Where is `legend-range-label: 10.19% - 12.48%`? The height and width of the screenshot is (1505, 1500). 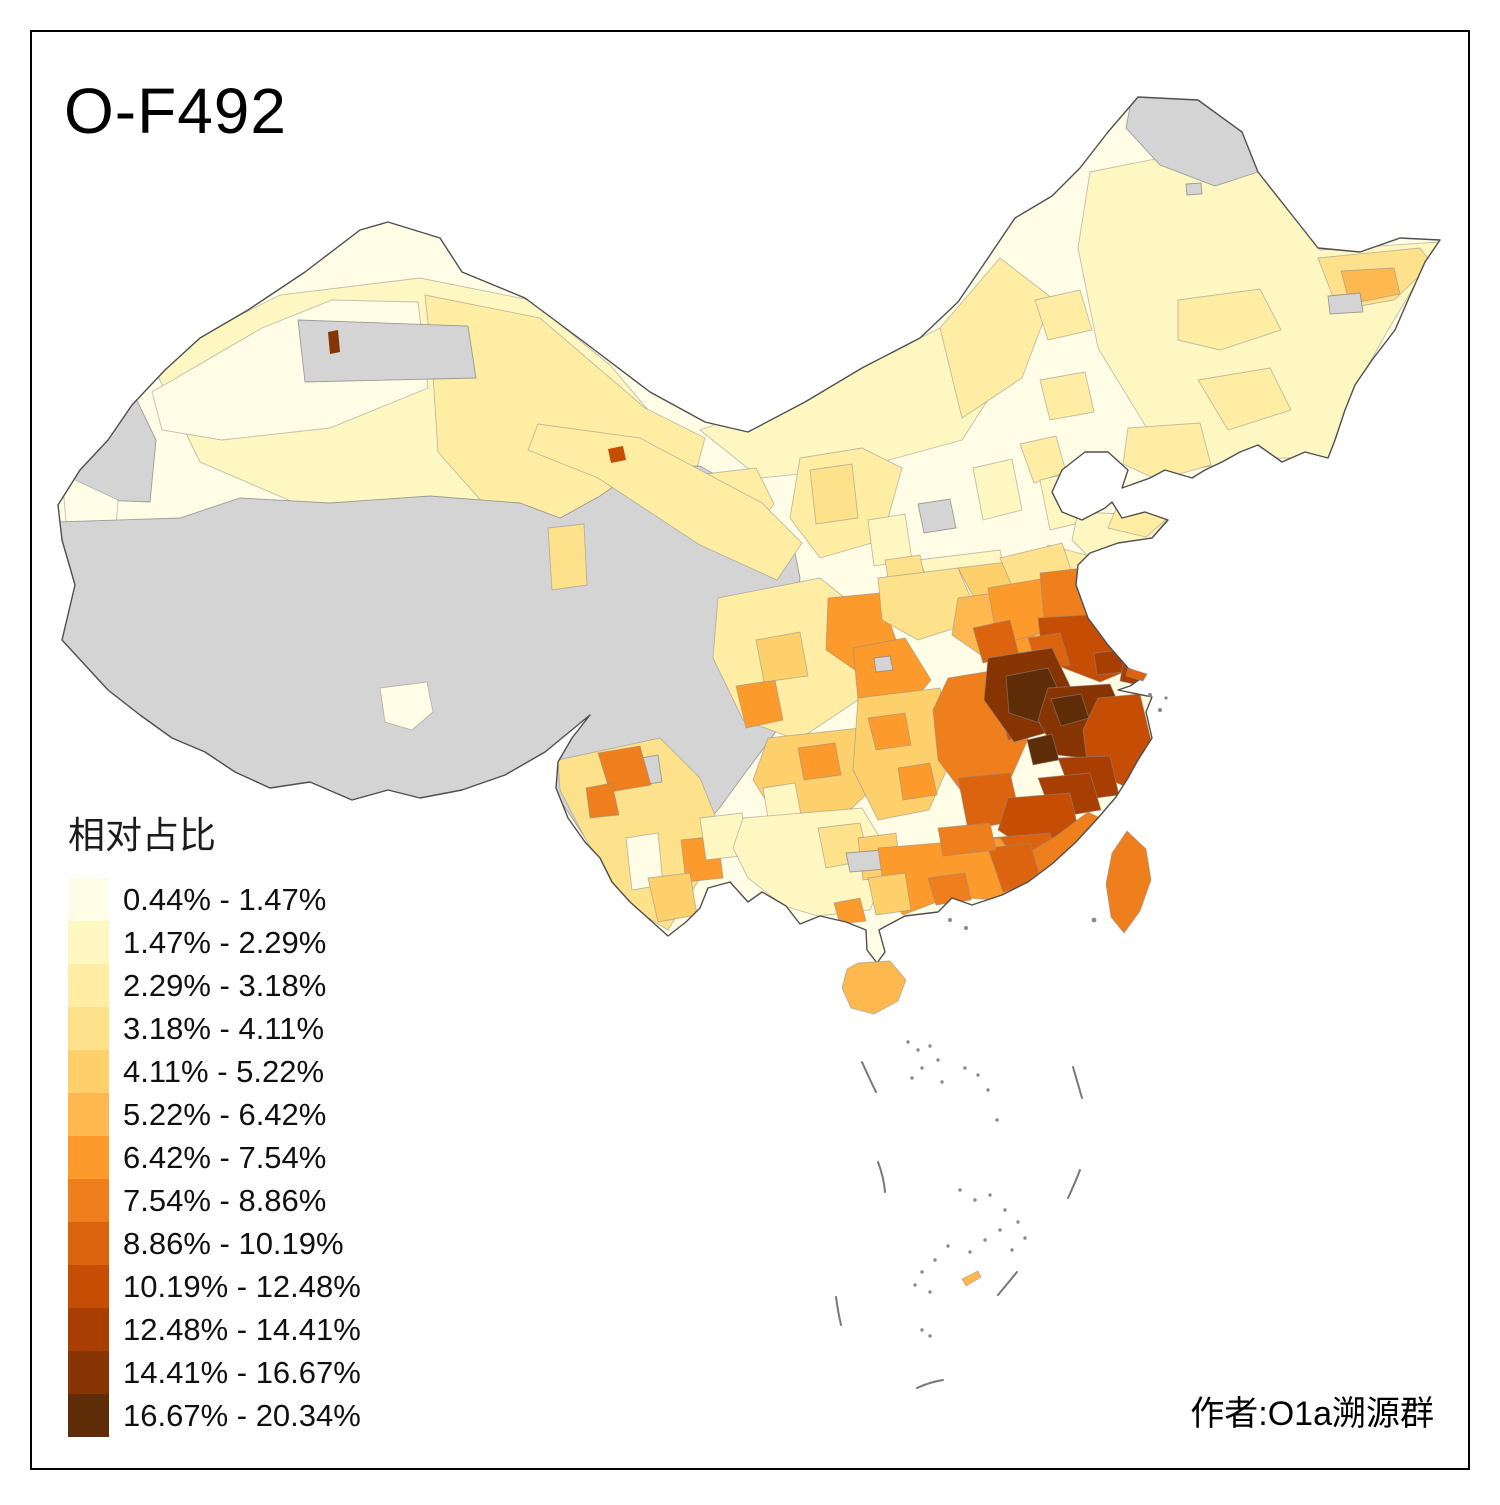
legend-range-label: 10.19% - 12.48% is located at coordinates (242, 1286).